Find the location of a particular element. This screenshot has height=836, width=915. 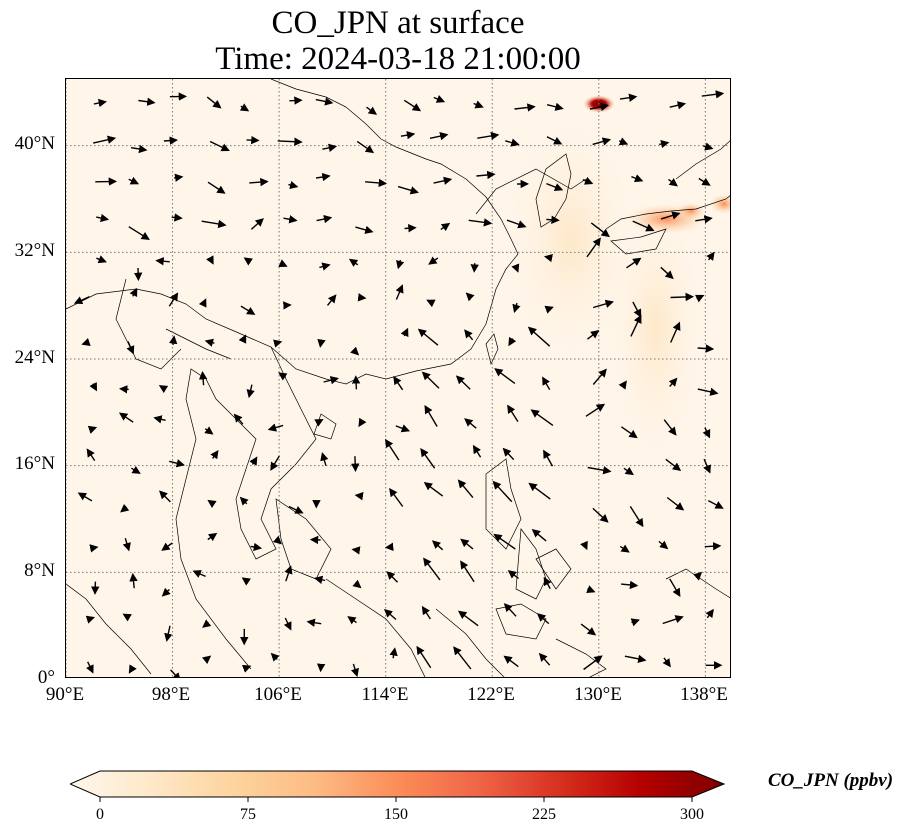

lat-tick-label: 24°N is located at coordinates (34, 357).